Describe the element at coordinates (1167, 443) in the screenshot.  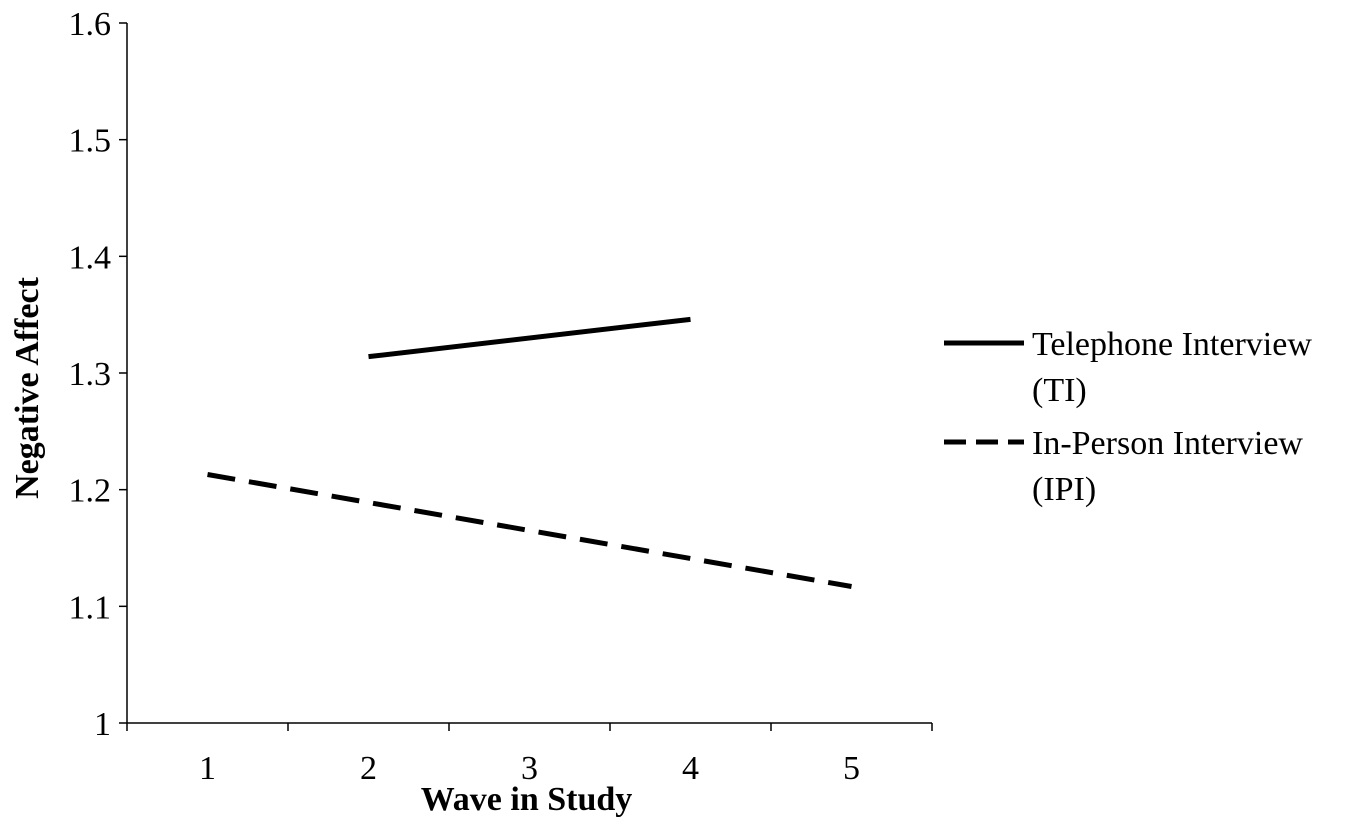
I see `legend-label: In-Person Interview` at that location.